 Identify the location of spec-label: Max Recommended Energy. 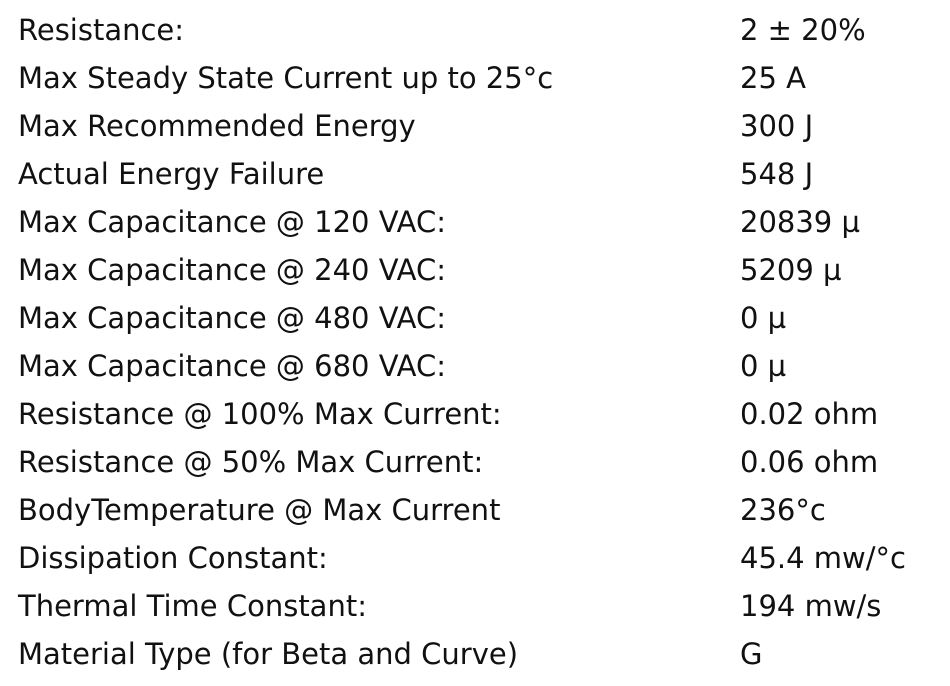
(217, 126).